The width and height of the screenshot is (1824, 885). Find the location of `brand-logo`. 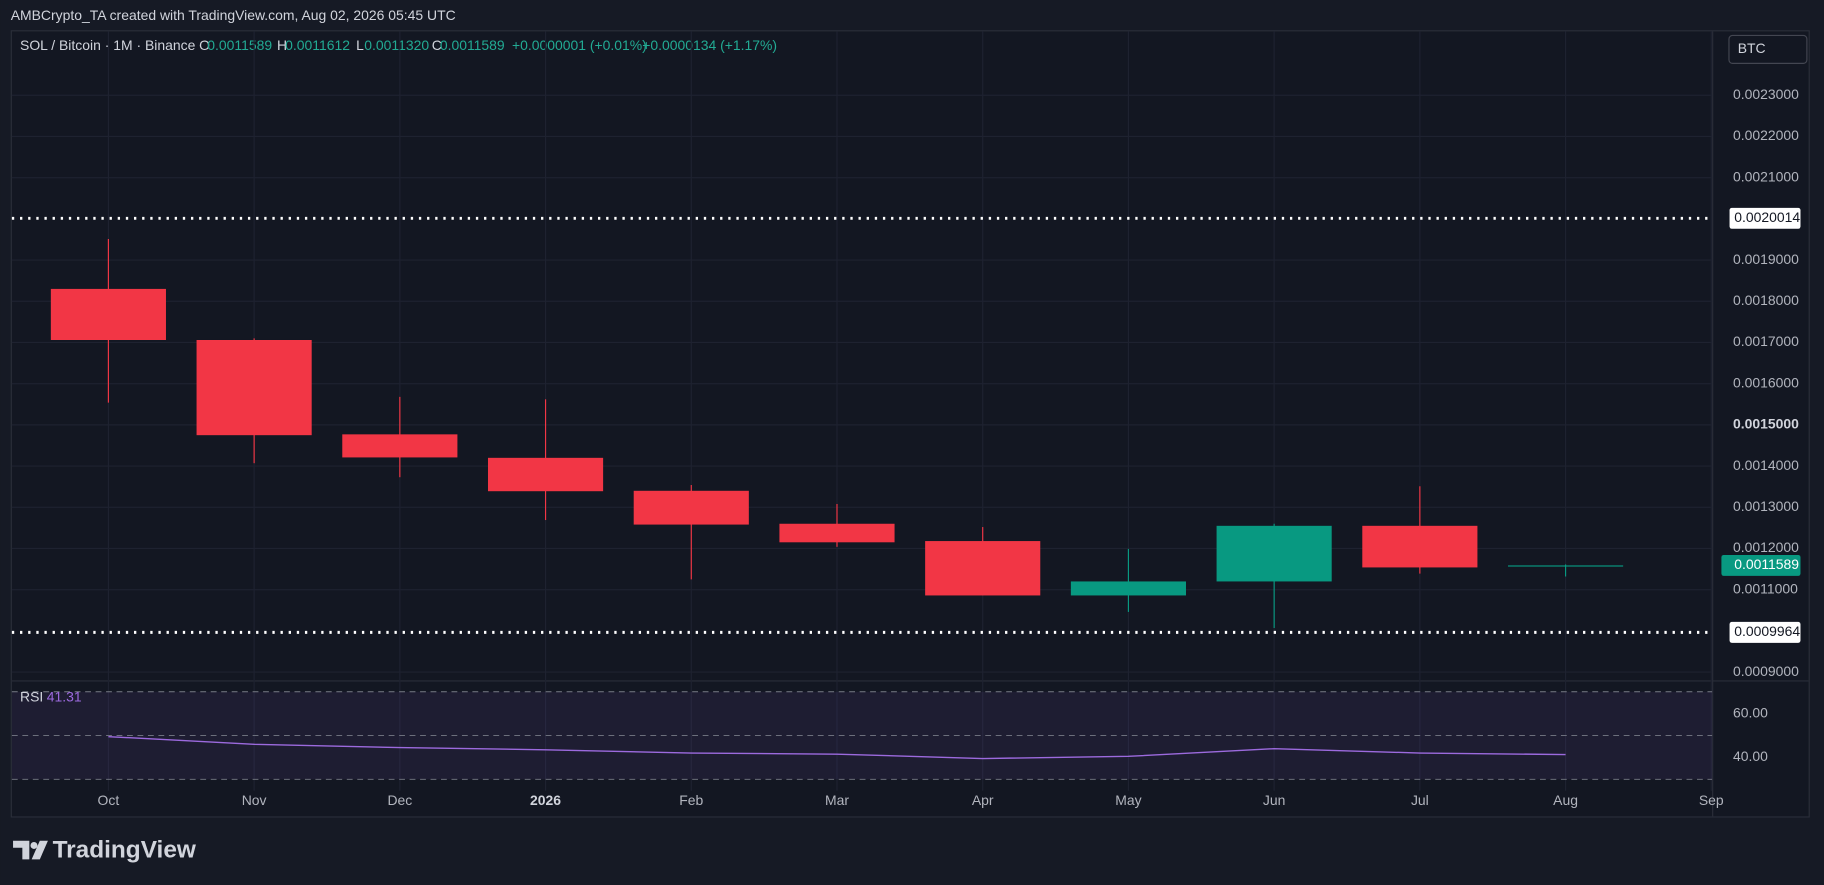

brand-logo is located at coordinates (30, 850).